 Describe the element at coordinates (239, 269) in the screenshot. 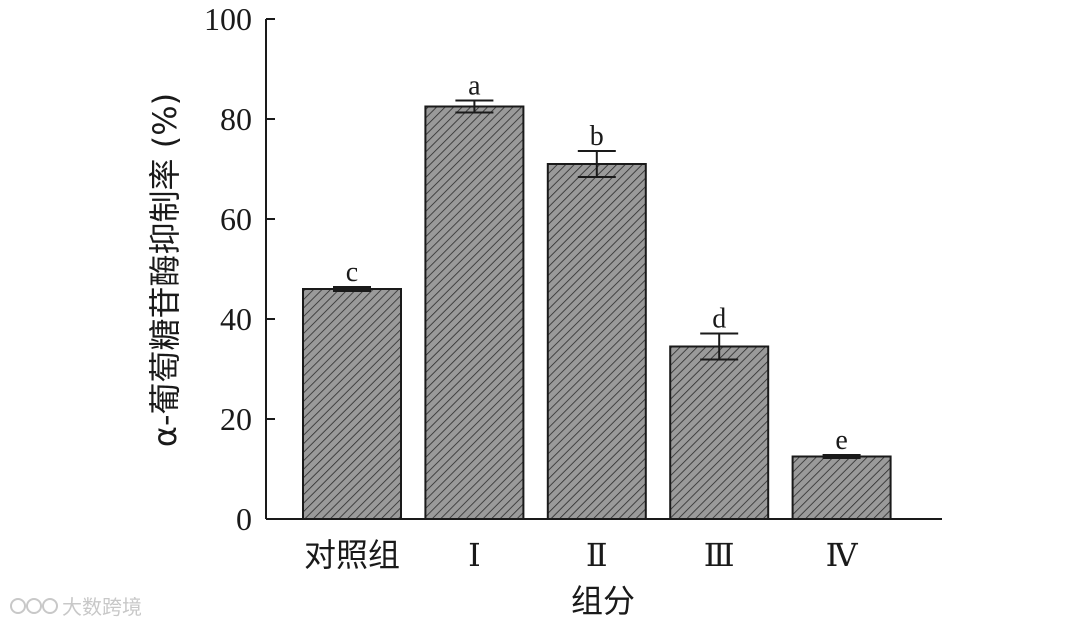

I see `y-ticks: 0 20 40 60 80 100` at that location.